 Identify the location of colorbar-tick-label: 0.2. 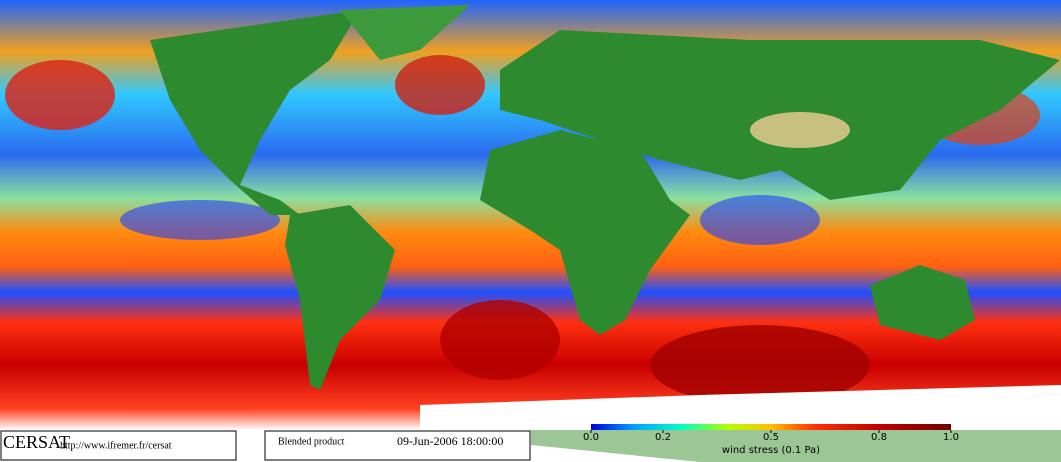
(663, 437).